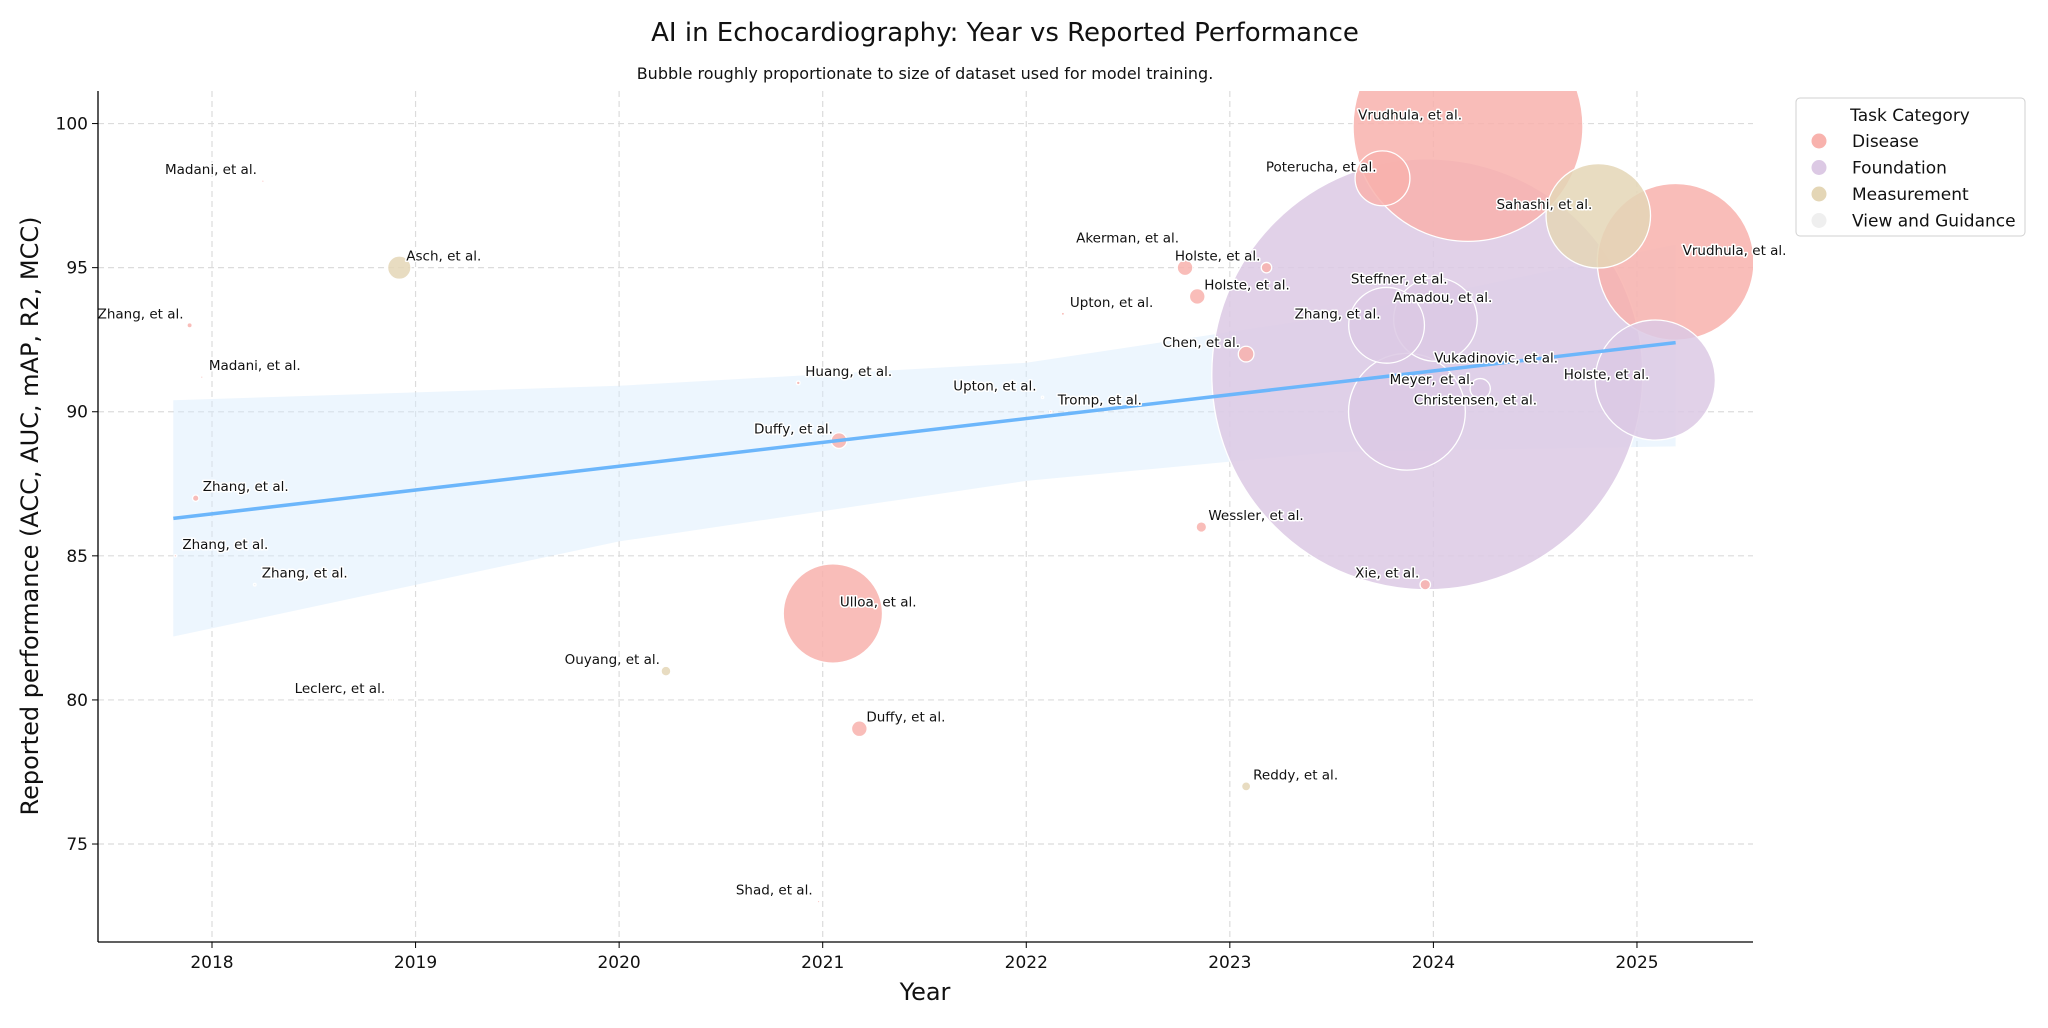 Image resolution: width=2048 pixels, height=1028 pixels. Describe the element at coordinates (340, 689) in the screenshot. I see `point-label: Leclerc, et al.` at that location.